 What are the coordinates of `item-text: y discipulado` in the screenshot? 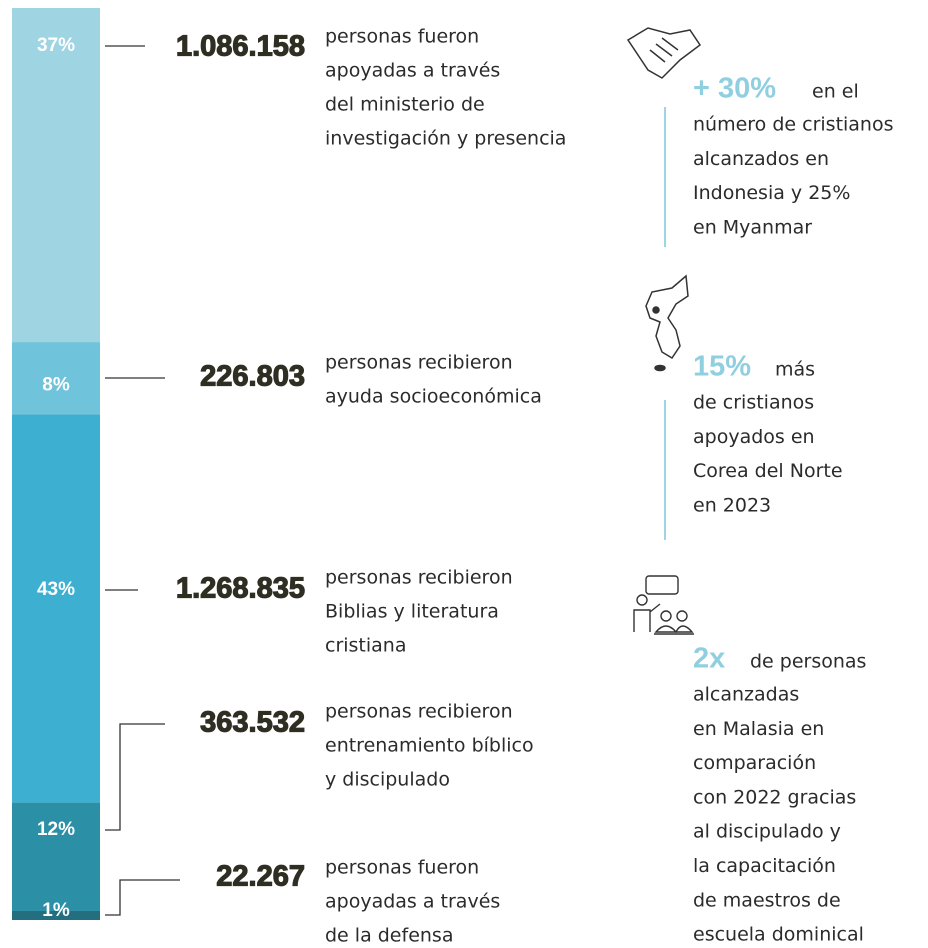 It's located at (387, 780).